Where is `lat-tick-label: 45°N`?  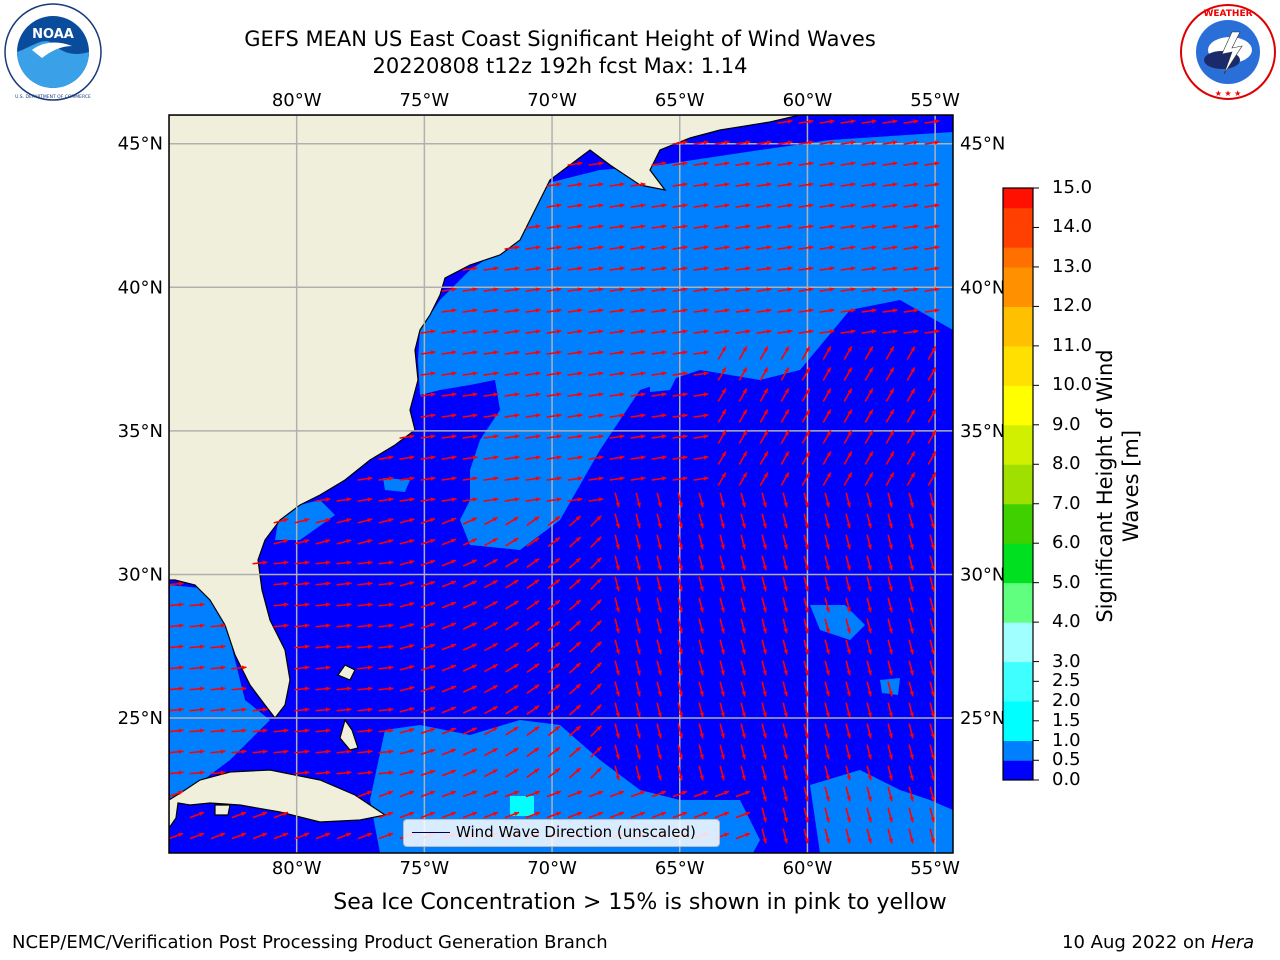 lat-tick-label: 45°N is located at coordinates (140, 144).